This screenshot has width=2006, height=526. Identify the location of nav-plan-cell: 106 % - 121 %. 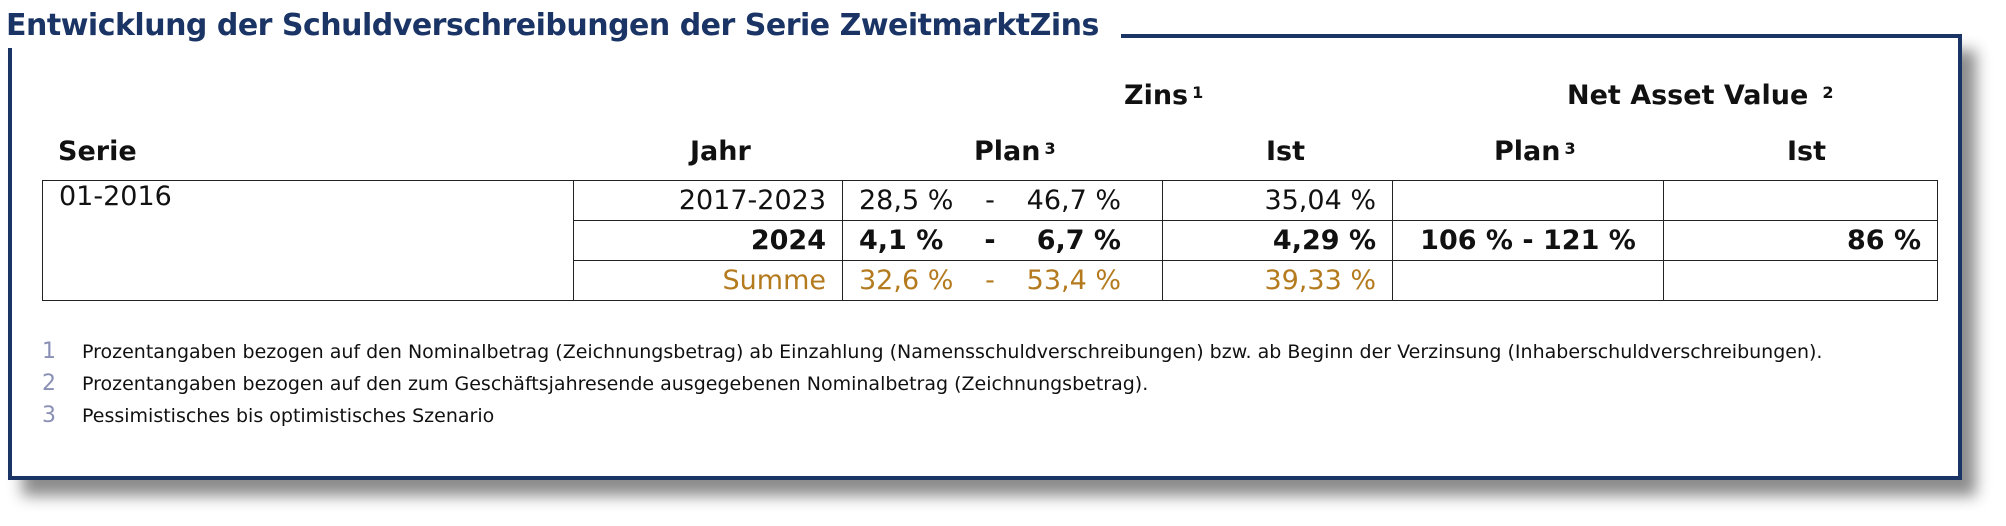
(1528, 240).